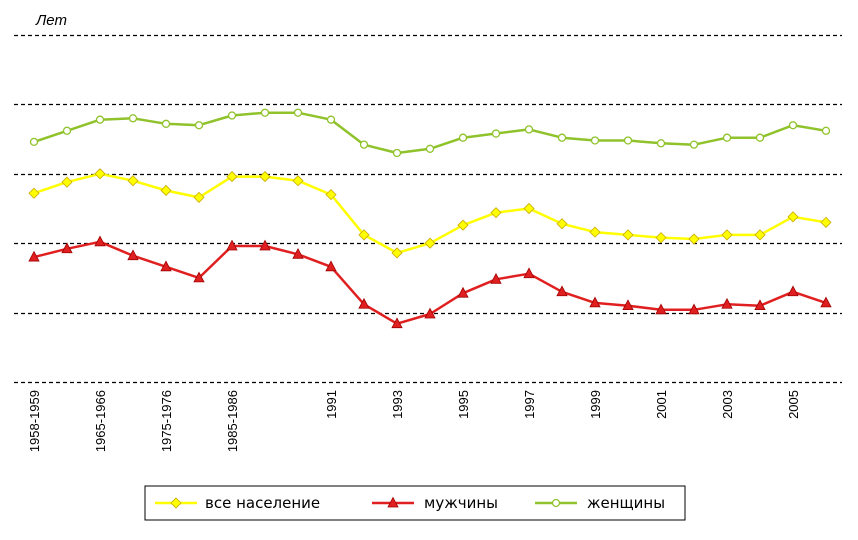 This screenshot has width=858, height=540. Describe the element at coordinates (626, 503) in the screenshot. I see `legend-label: женщины` at that location.